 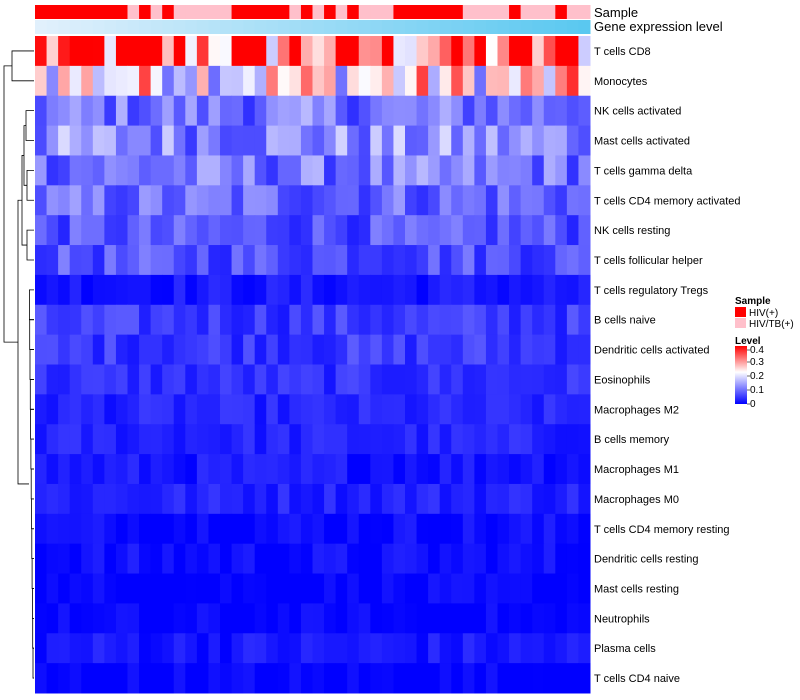 I want to click on row-label: T cells CD4 memory resting, so click(x=662, y=530).